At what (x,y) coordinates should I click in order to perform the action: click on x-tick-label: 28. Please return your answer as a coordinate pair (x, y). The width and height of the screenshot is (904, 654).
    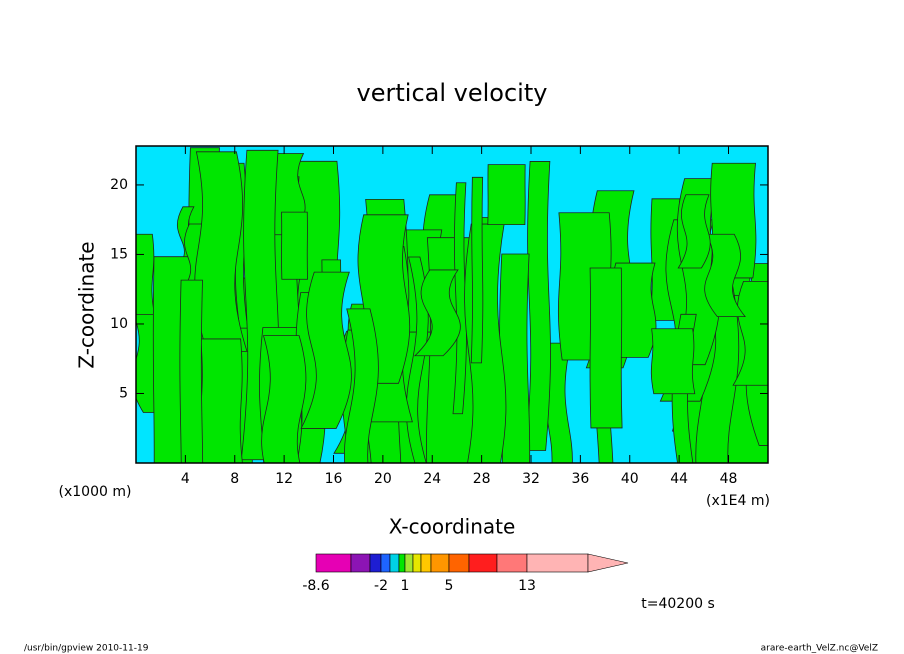
    Looking at the image, I should click on (482, 479).